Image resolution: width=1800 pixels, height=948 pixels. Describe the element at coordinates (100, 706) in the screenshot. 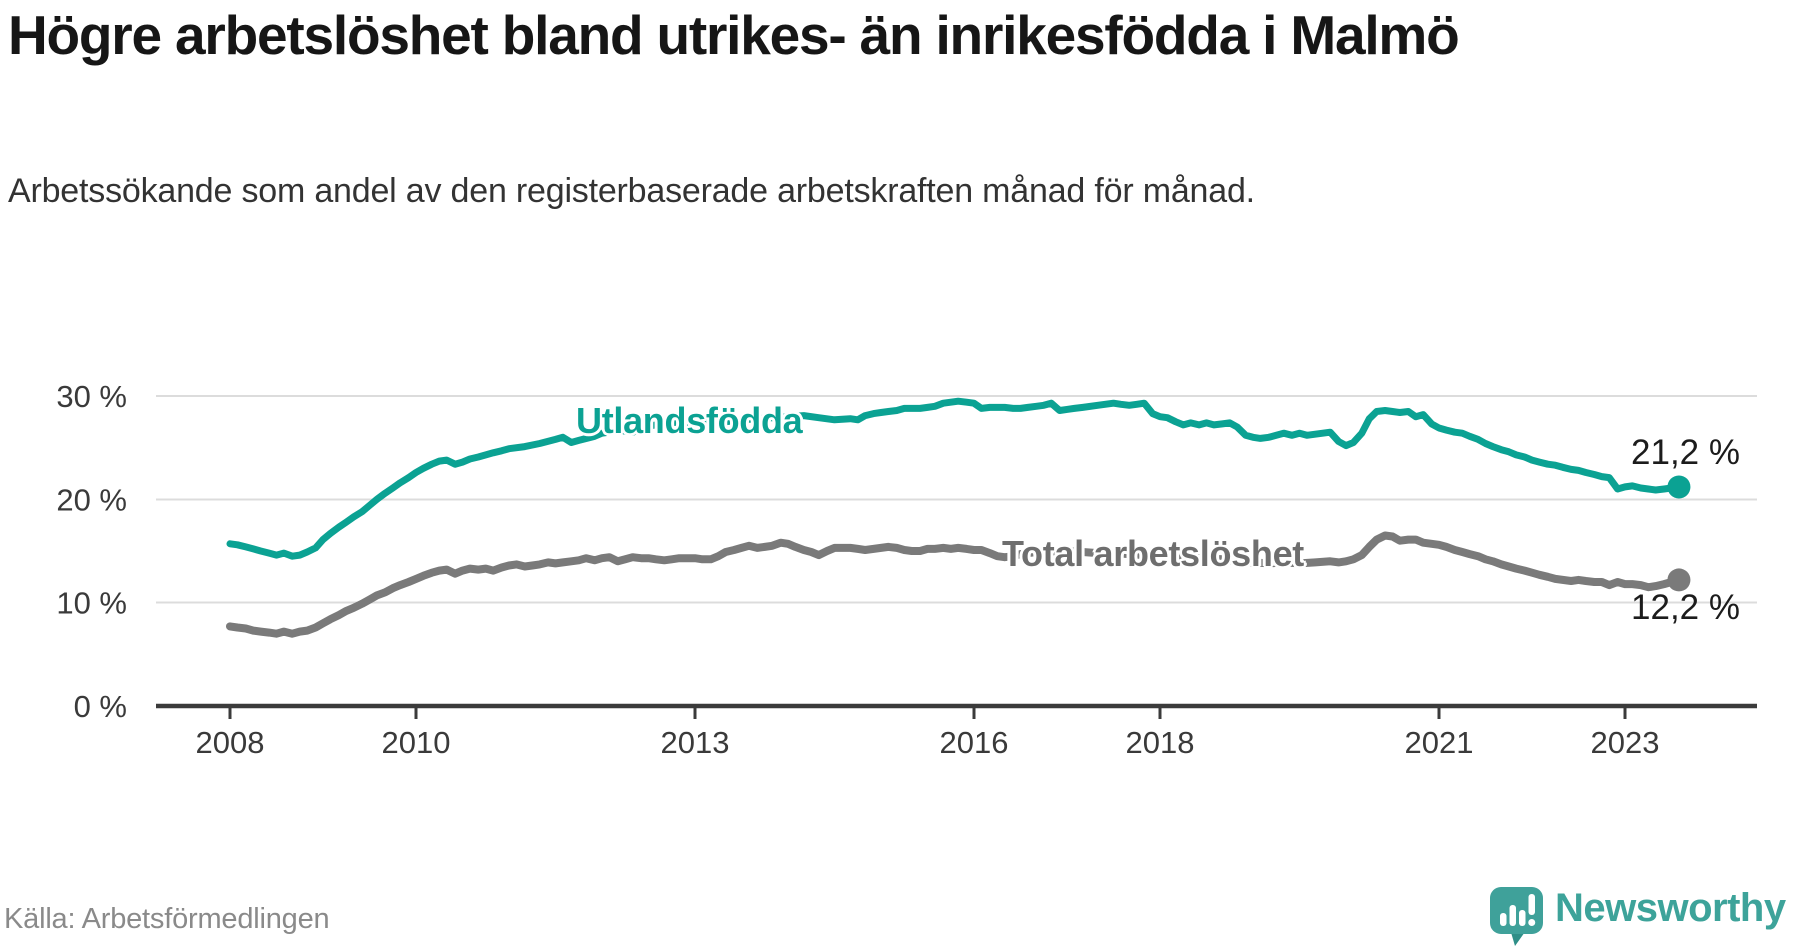

I see `y-tick-label: 0 %` at that location.